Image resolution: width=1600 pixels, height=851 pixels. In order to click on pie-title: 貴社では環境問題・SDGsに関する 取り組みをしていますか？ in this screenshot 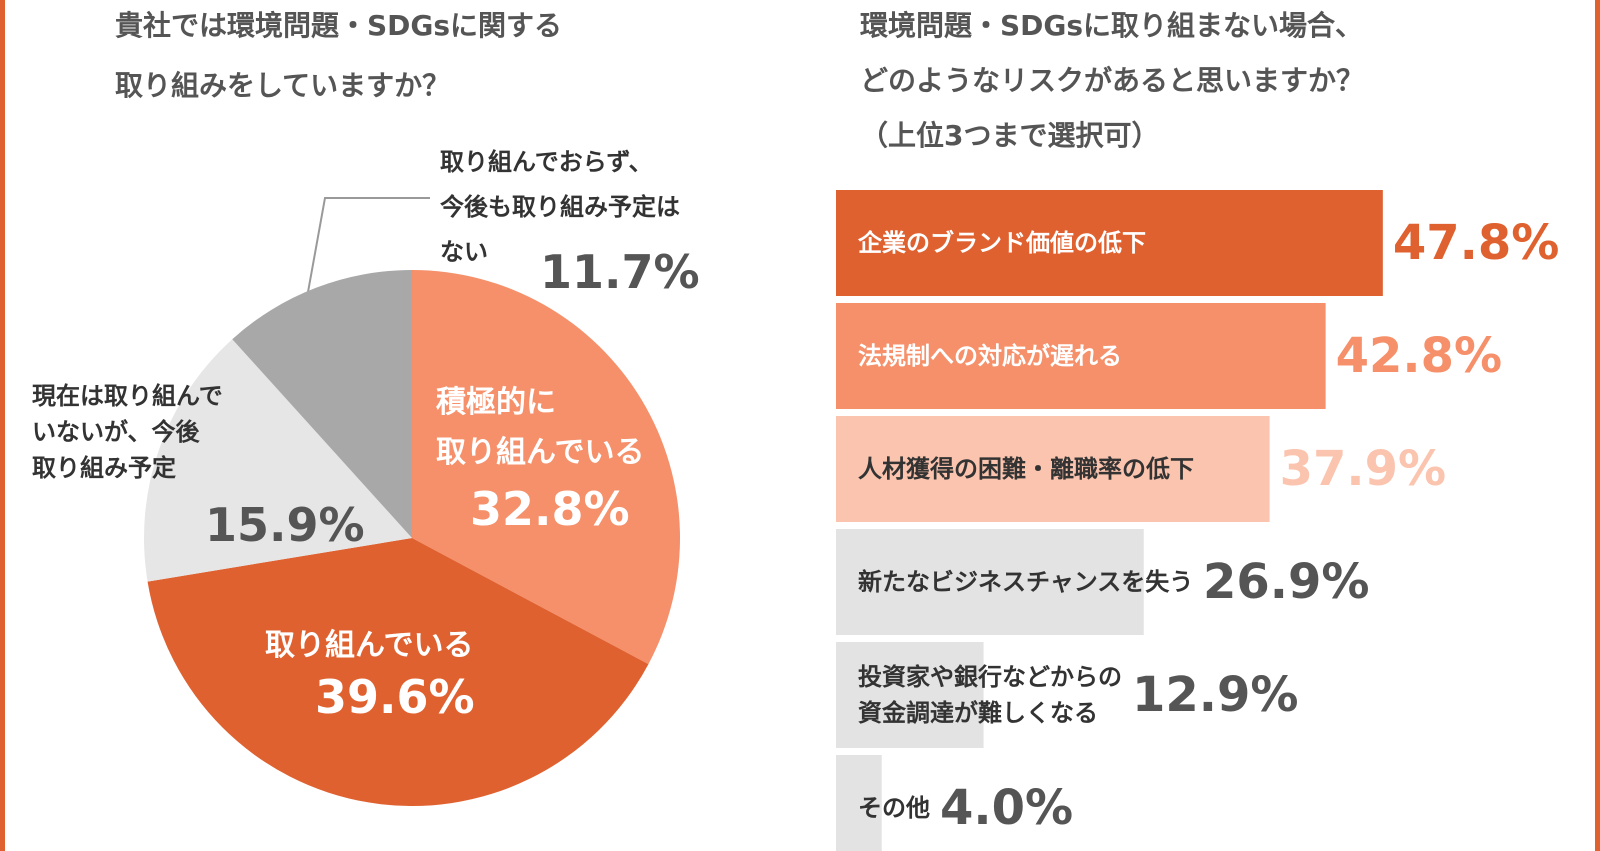, I will do `click(339, 55)`.